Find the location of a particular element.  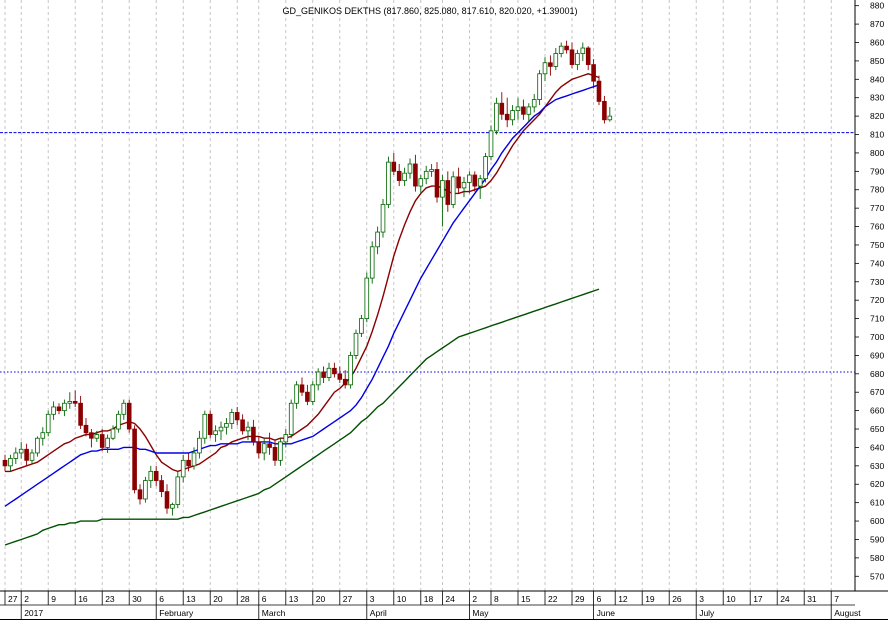

x-tick-label: 24 is located at coordinates (785, 599).